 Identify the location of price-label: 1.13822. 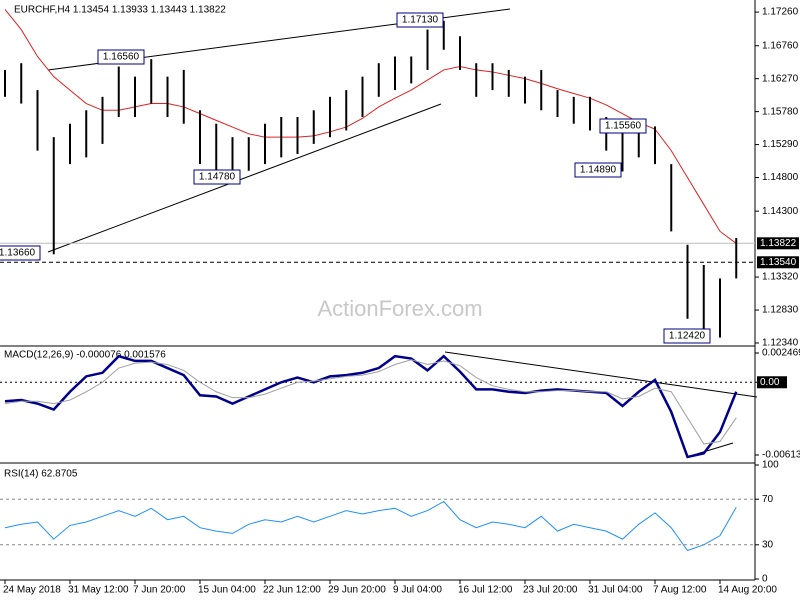
(778, 243).